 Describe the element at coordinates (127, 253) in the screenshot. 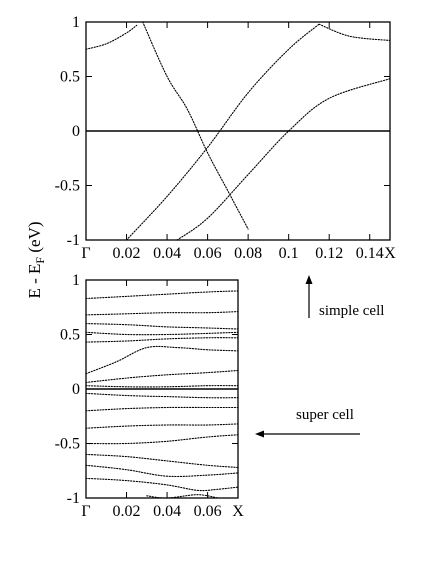

I see `simple-cell-x-tick-label: 0.02` at that location.